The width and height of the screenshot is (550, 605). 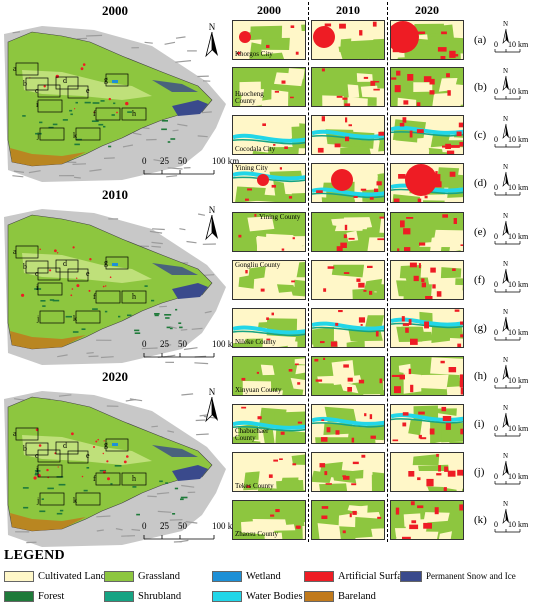 I want to click on place-name-label: Chabuchaer County, so click(x=252, y=434).